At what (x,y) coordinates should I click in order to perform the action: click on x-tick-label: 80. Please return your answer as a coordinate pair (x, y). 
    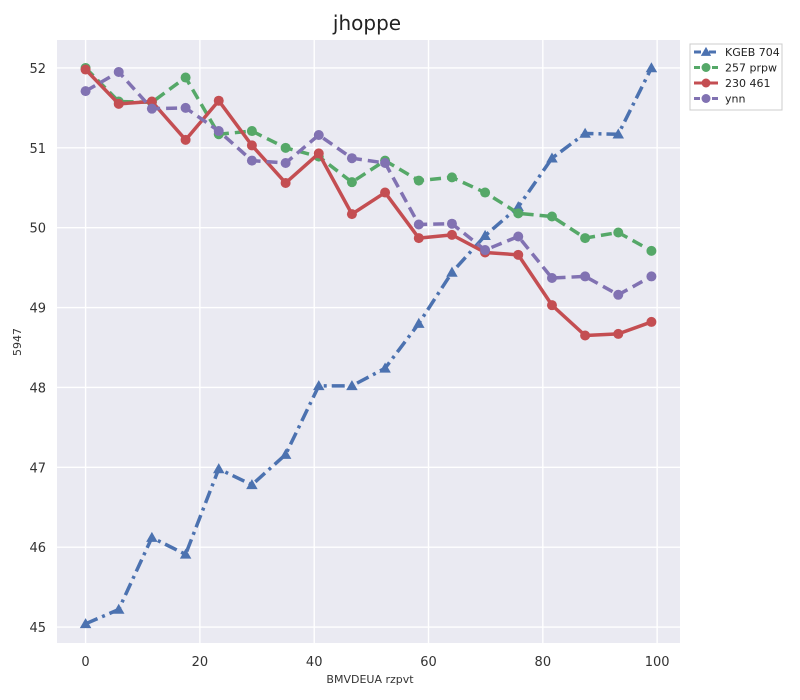
    Looking at the image, I should click on (543, 662).